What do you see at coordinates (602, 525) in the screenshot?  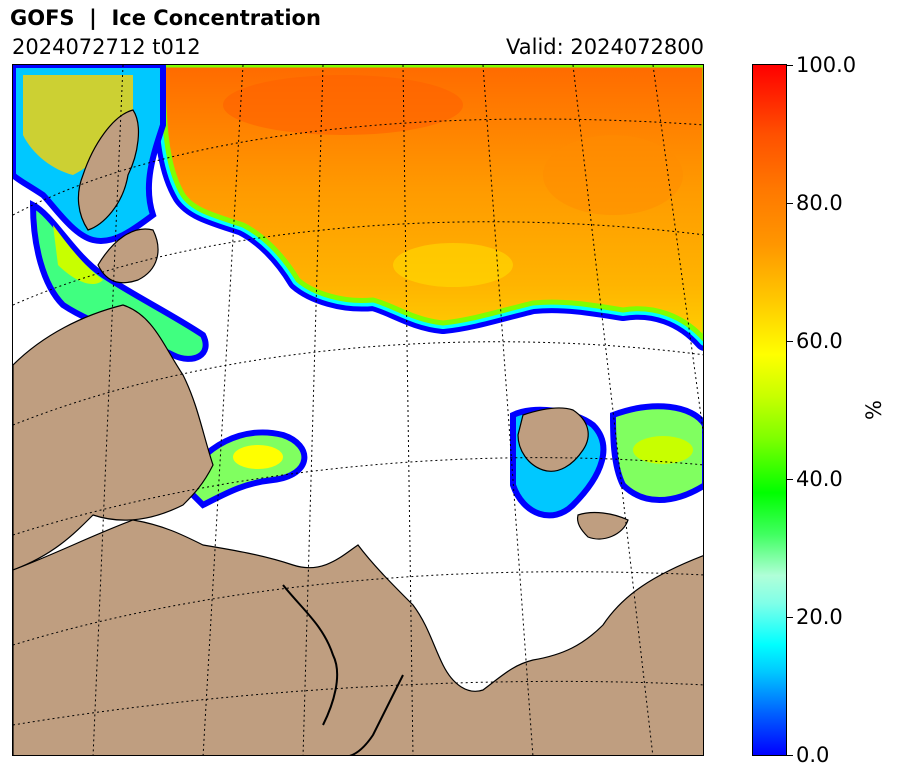 I see `small-island` at bounding box center [602, 525].